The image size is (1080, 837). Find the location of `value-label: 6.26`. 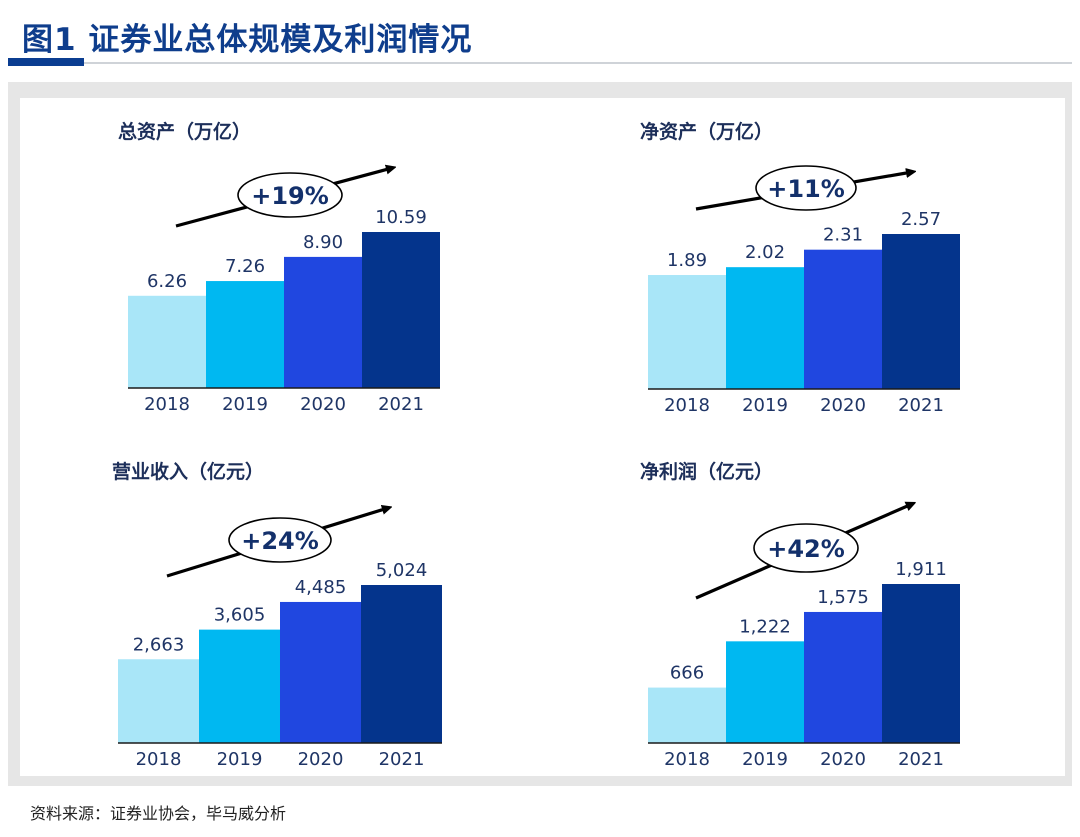

value-label: 6.26 is located at coordinates (167, 281).